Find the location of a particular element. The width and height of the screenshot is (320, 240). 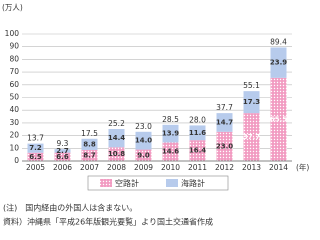

y-tick-label: 90 is located at coordinates (14, 46).